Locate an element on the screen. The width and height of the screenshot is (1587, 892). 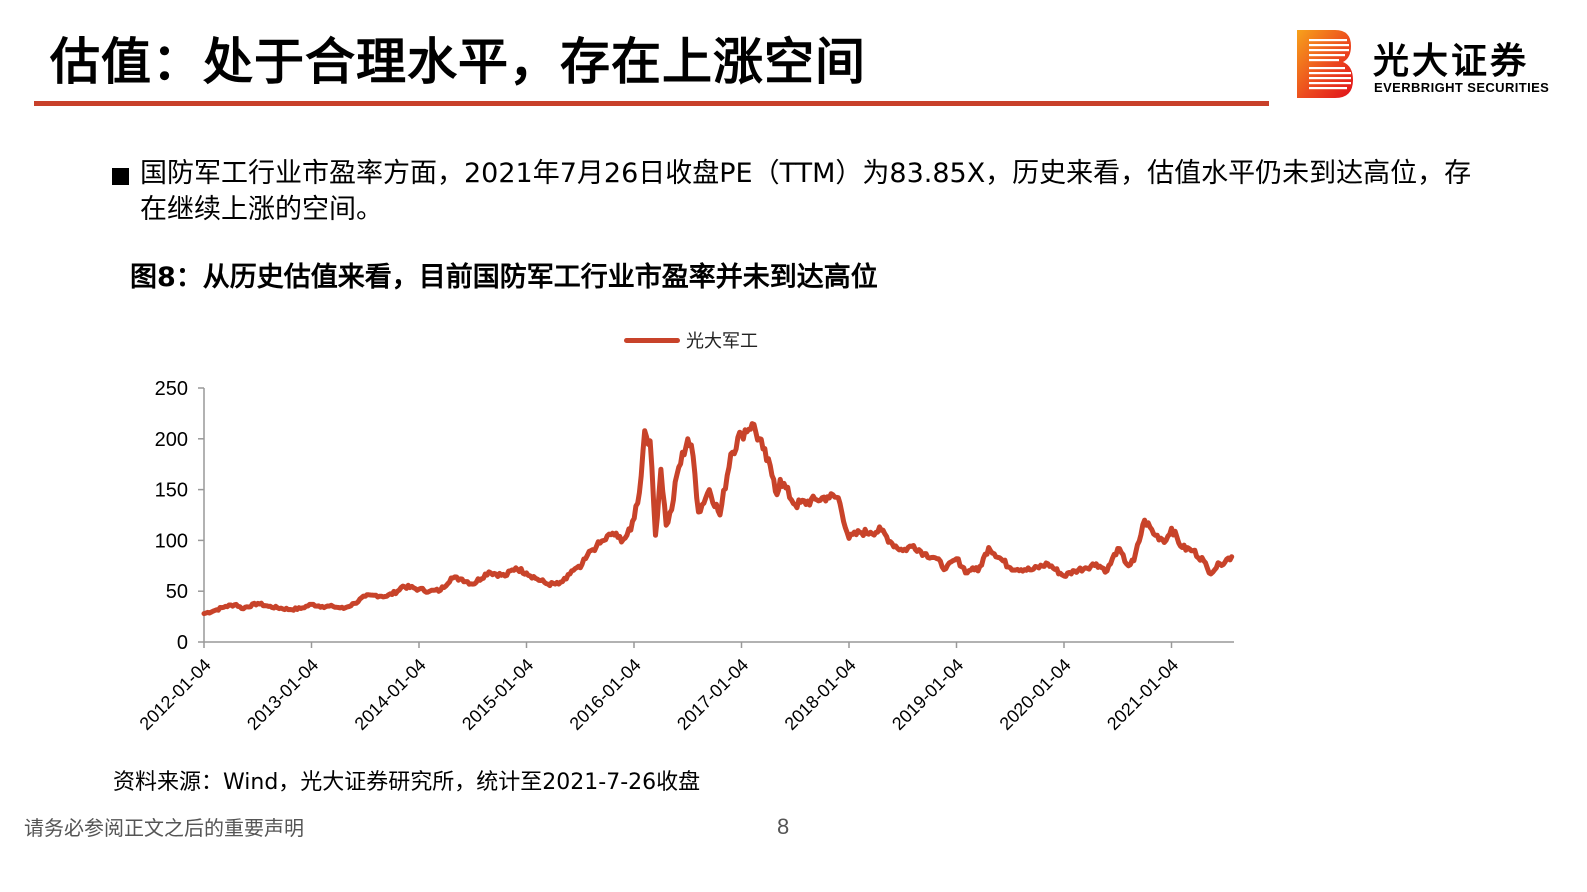
legend-line-swatch-icon is located at coordinates (652, 340).